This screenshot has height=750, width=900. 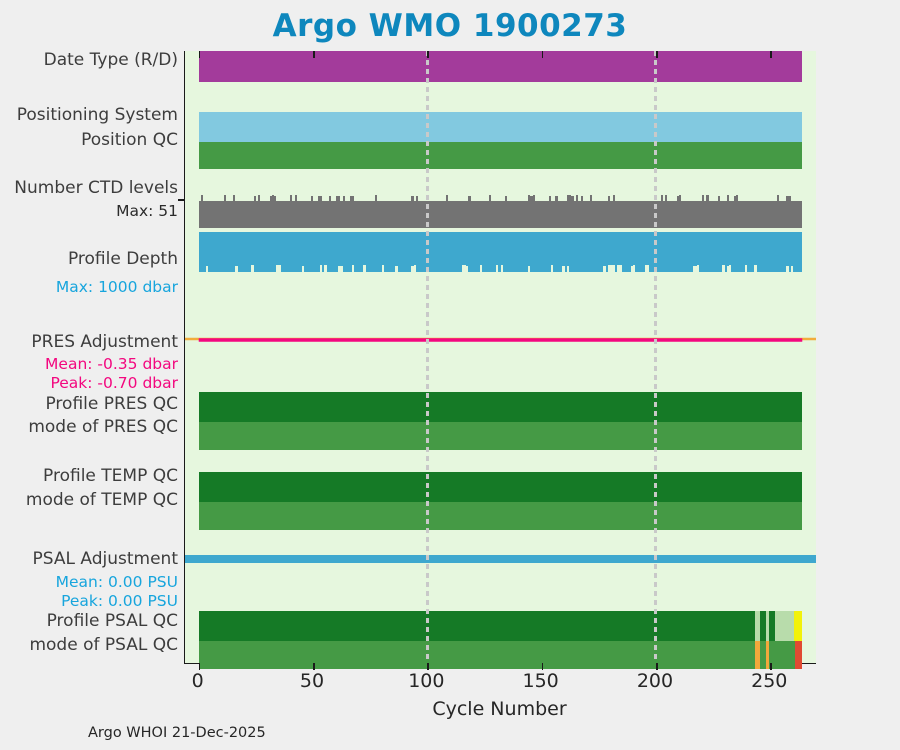 I want to click on row-label-mode-psal-qc: mode of PSAL QC, so click(x=103, y=645).